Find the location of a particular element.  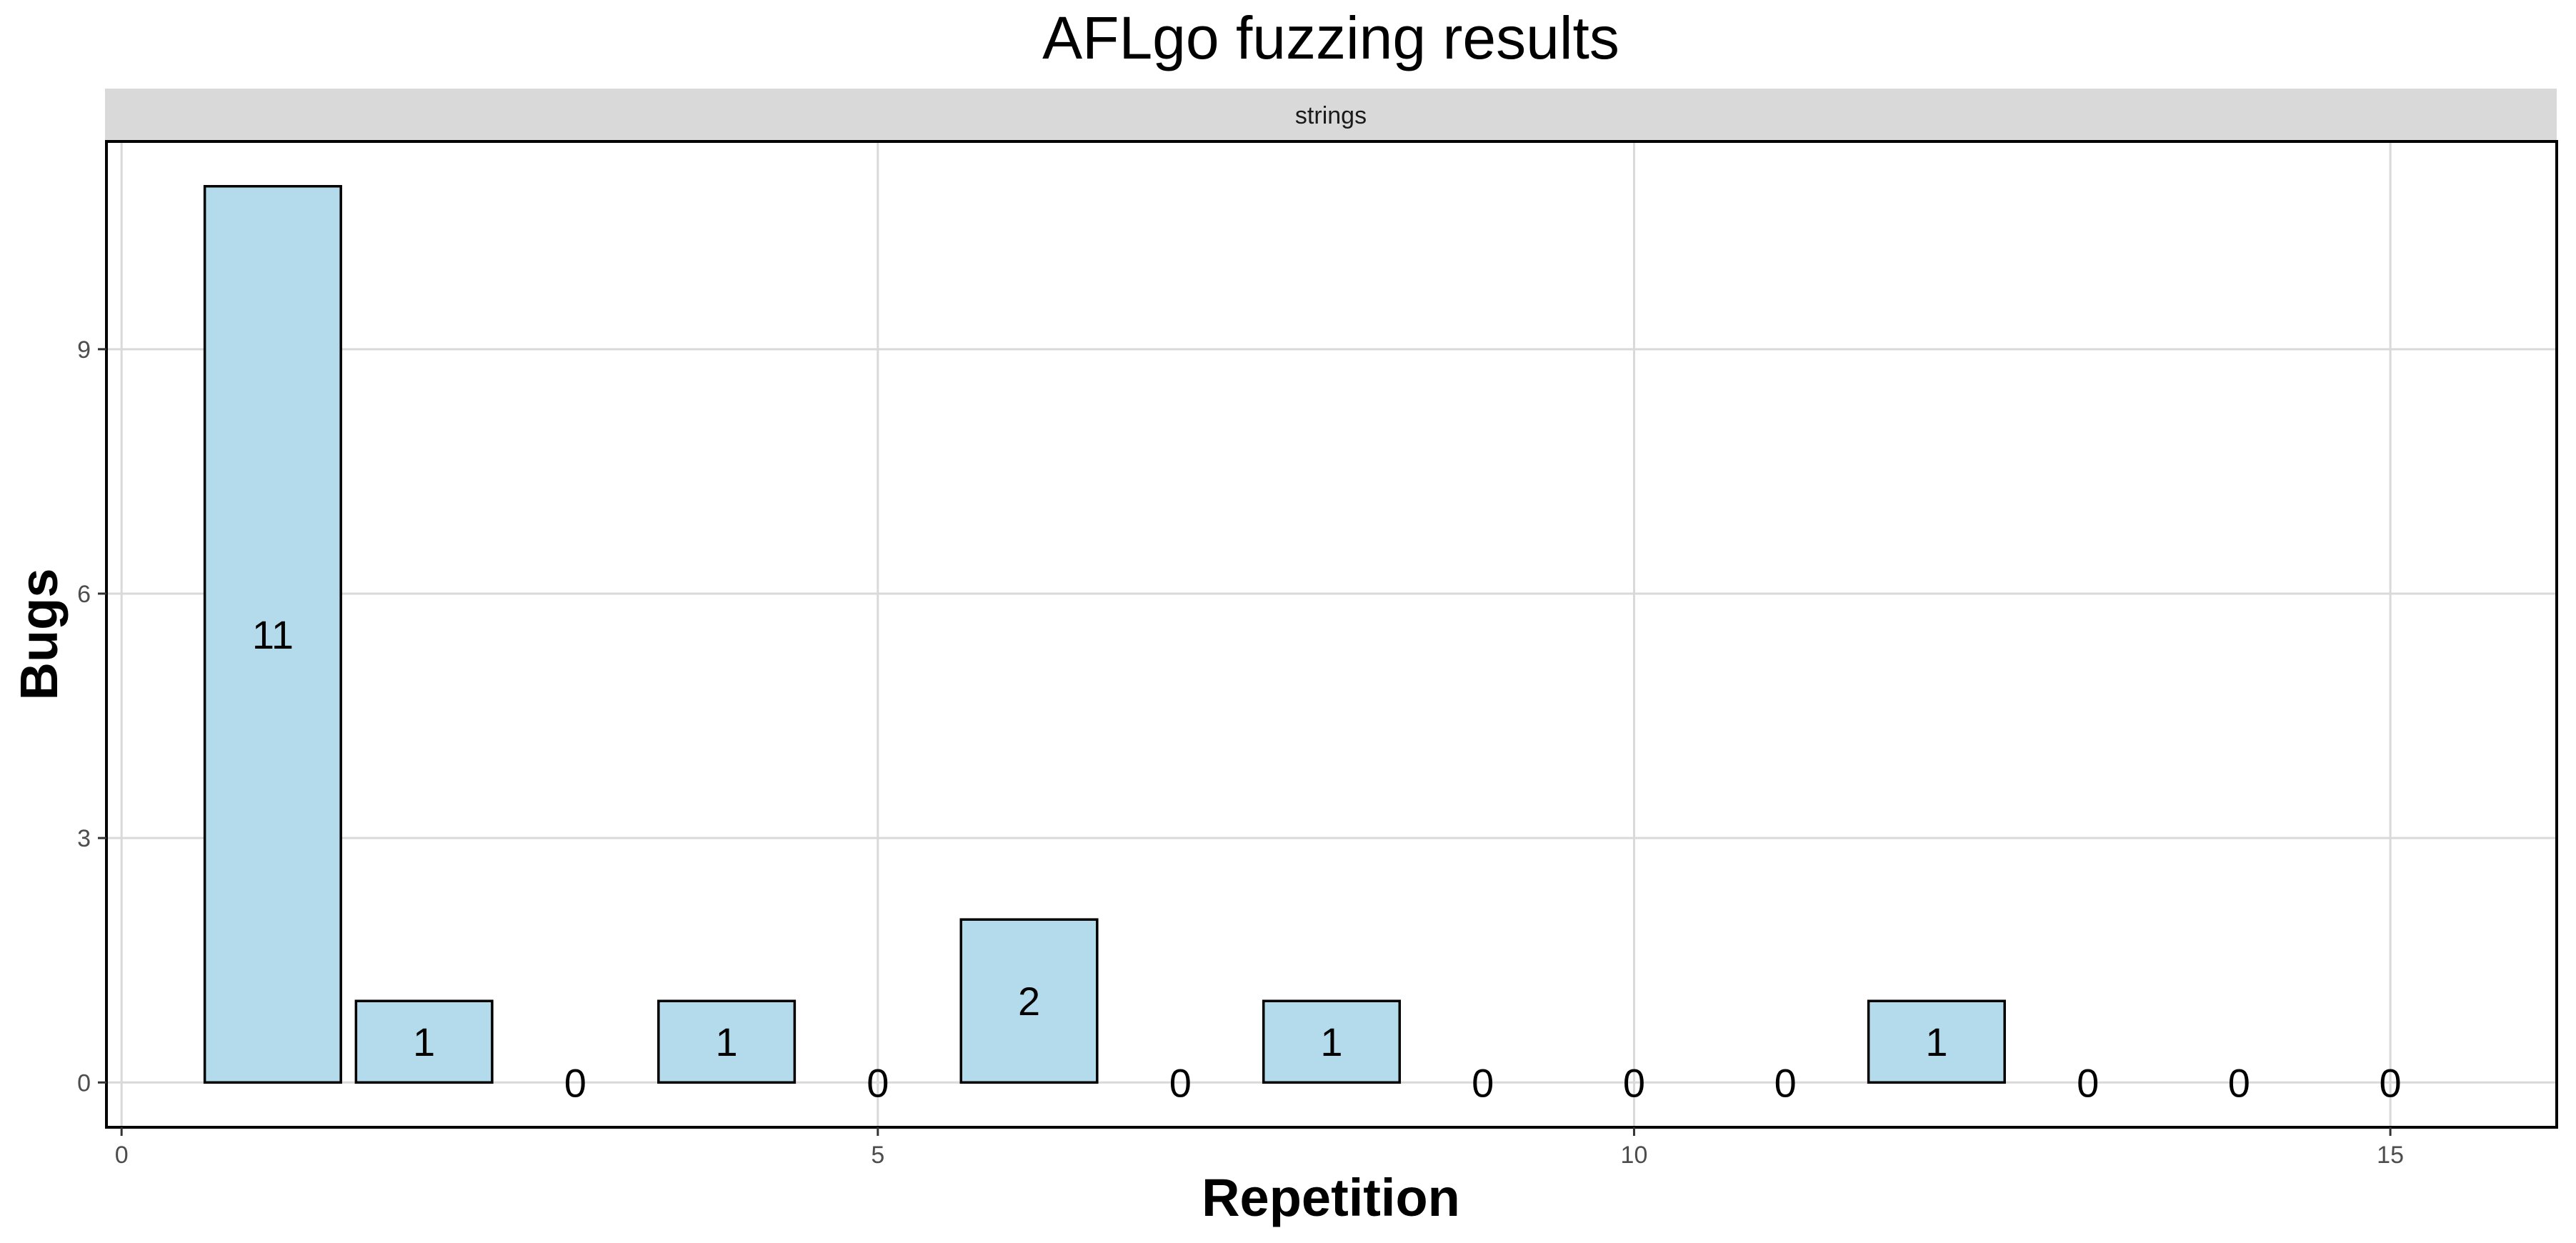

x-axis-title: Repetition is located at coordinates (1331, 1197).